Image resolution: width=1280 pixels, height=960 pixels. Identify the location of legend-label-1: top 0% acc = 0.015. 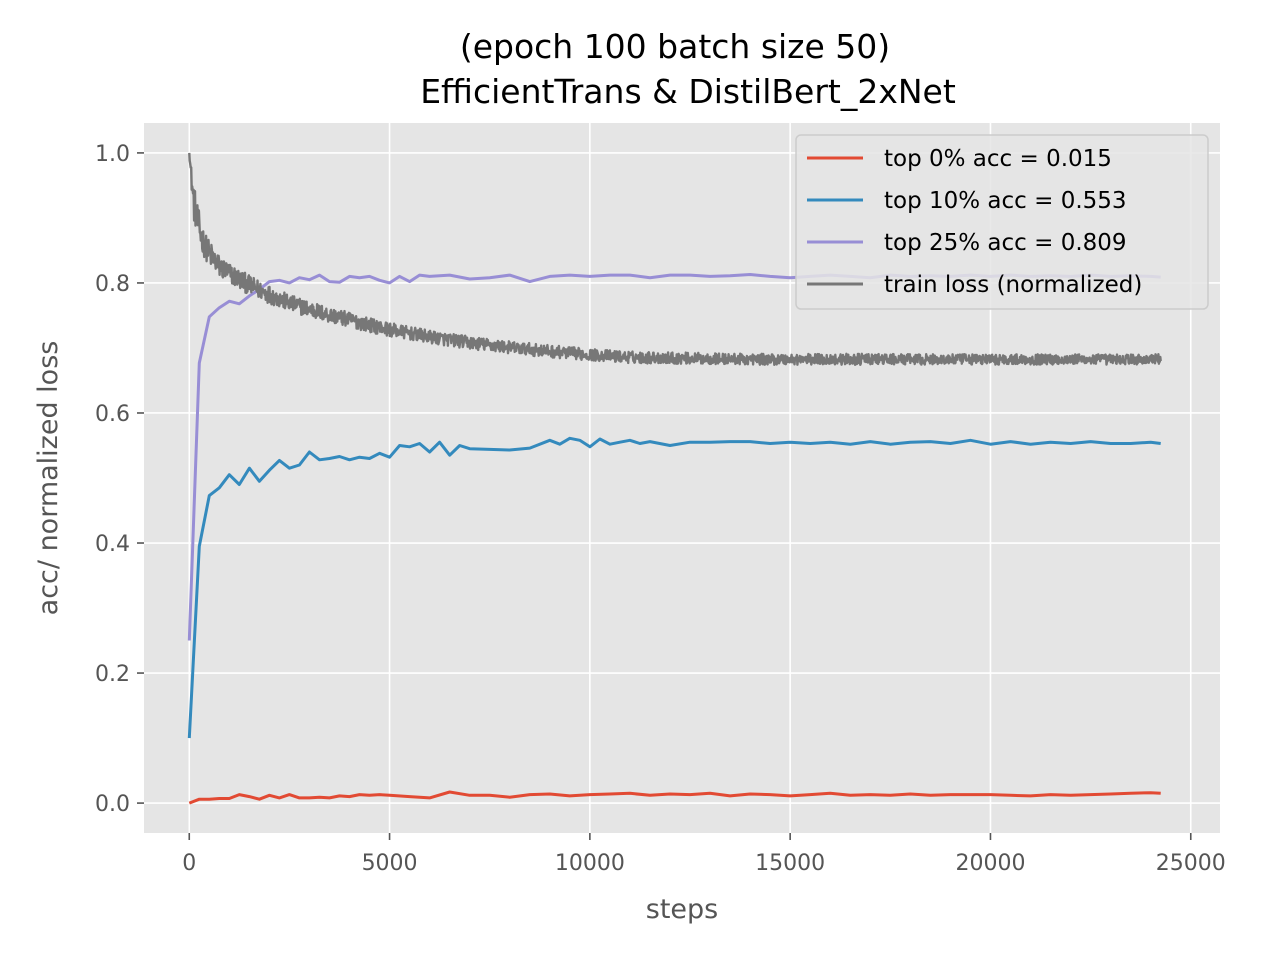
(998, 159).